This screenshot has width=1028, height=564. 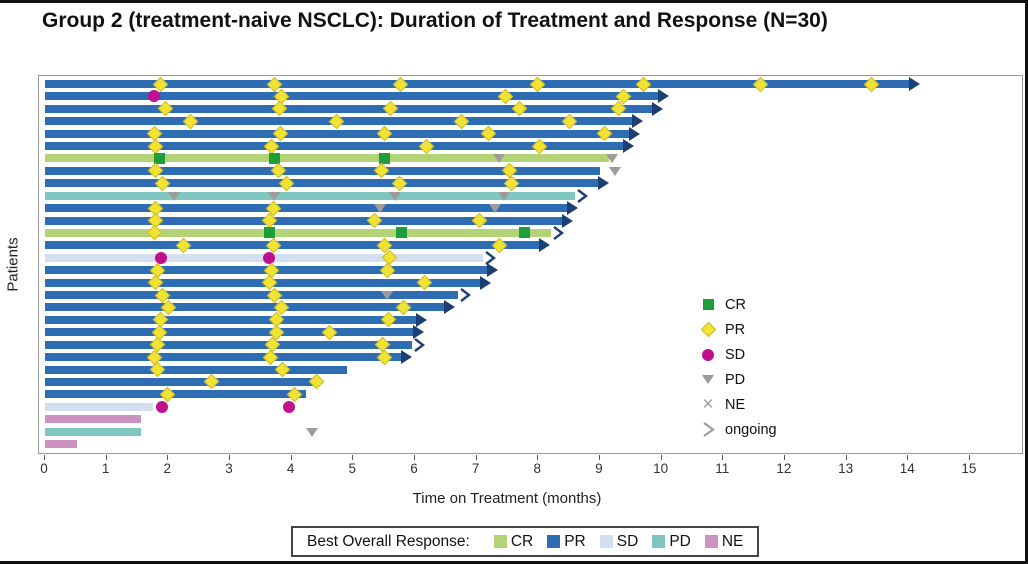 What do you see at coordinates (708, 329) in the screenshot?
I see `pr-diamond-icon` at bounding box center [708, 329].